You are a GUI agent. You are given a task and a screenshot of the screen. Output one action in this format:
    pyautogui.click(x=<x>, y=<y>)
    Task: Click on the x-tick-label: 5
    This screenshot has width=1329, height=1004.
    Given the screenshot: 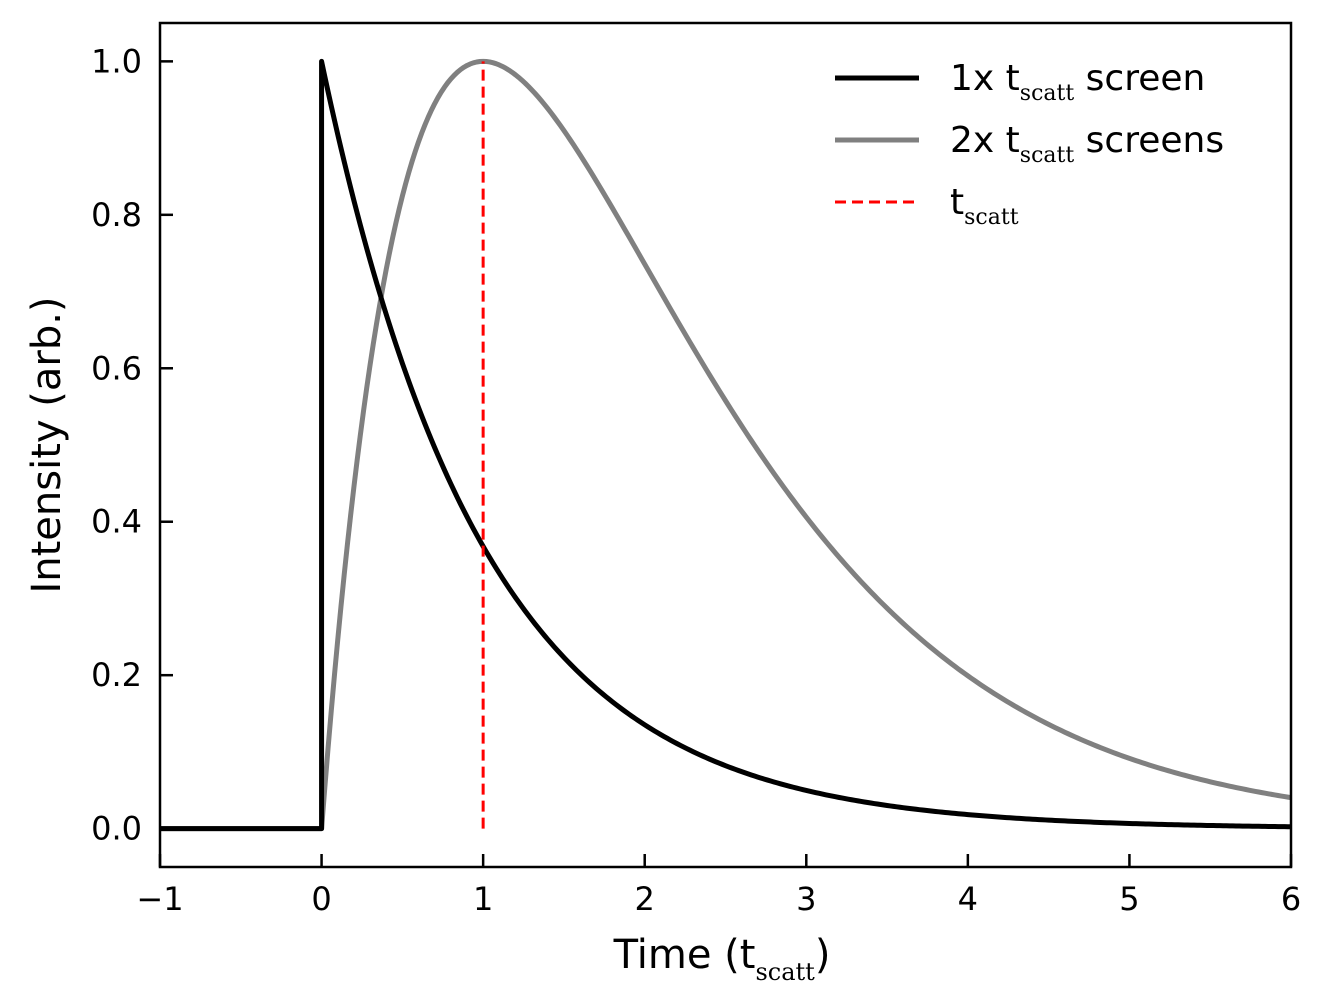 What is the action you would take?
    pyautogui.click(x=1129, y=899)
    